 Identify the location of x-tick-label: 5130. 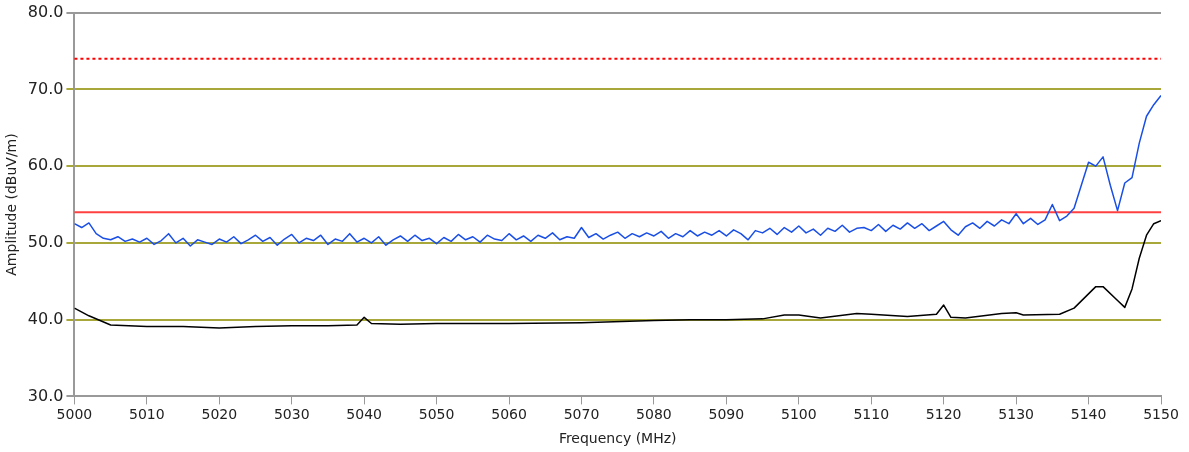
(1016, 414).